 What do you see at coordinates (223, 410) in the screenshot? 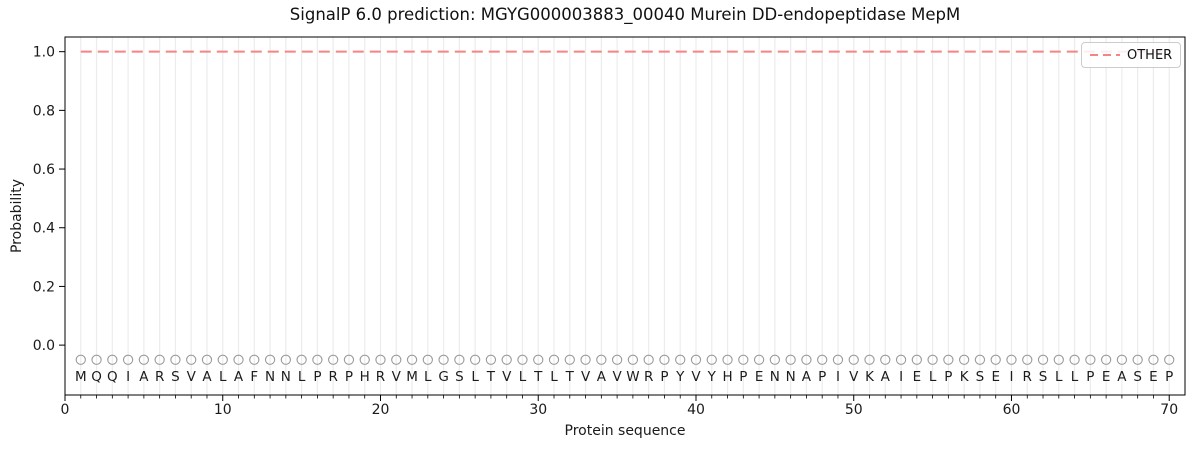
I see `x-tick-label: 10` at bounding box center [223, 410].